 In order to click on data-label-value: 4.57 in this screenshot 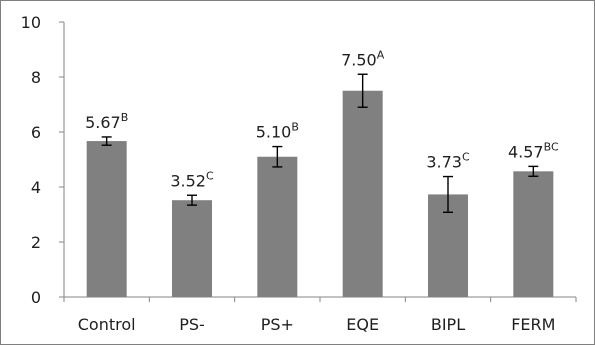, I will do `click(526, 151)`.